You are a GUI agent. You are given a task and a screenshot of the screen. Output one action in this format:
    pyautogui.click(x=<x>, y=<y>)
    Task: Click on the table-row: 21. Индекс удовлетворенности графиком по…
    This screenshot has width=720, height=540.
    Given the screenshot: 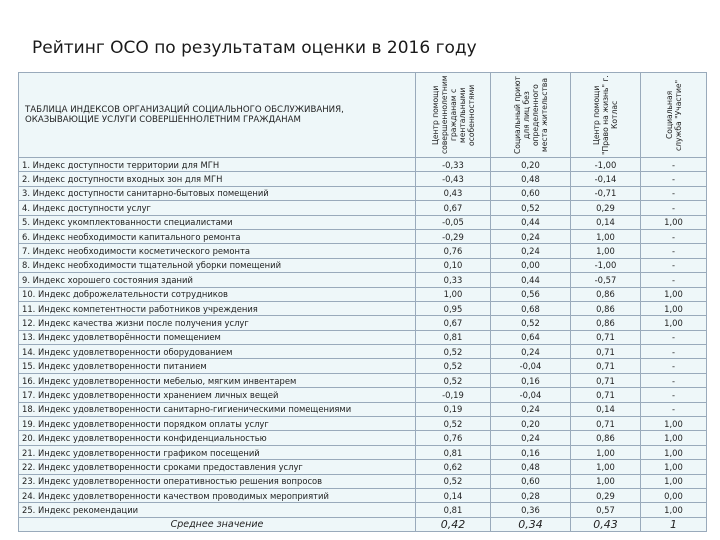 What is the action you would take?
    pyautogui.click(x=362, y=452)
    